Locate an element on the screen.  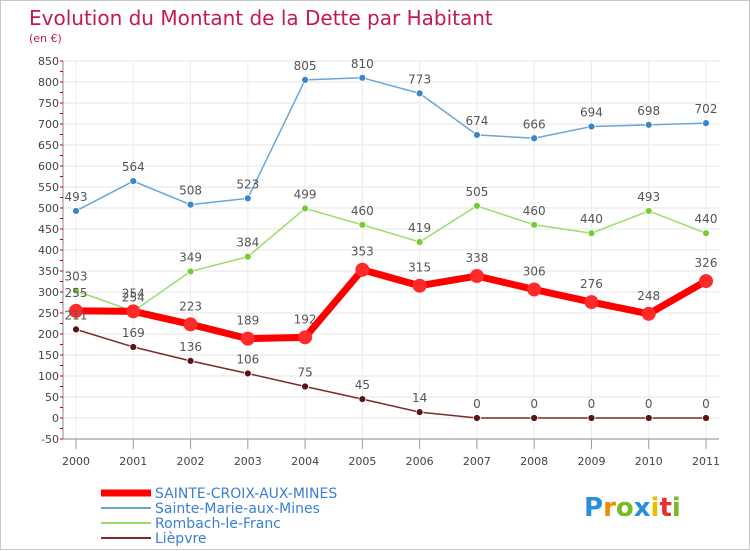
x-tick-label: 2011 is located at coordinates (706, 461).